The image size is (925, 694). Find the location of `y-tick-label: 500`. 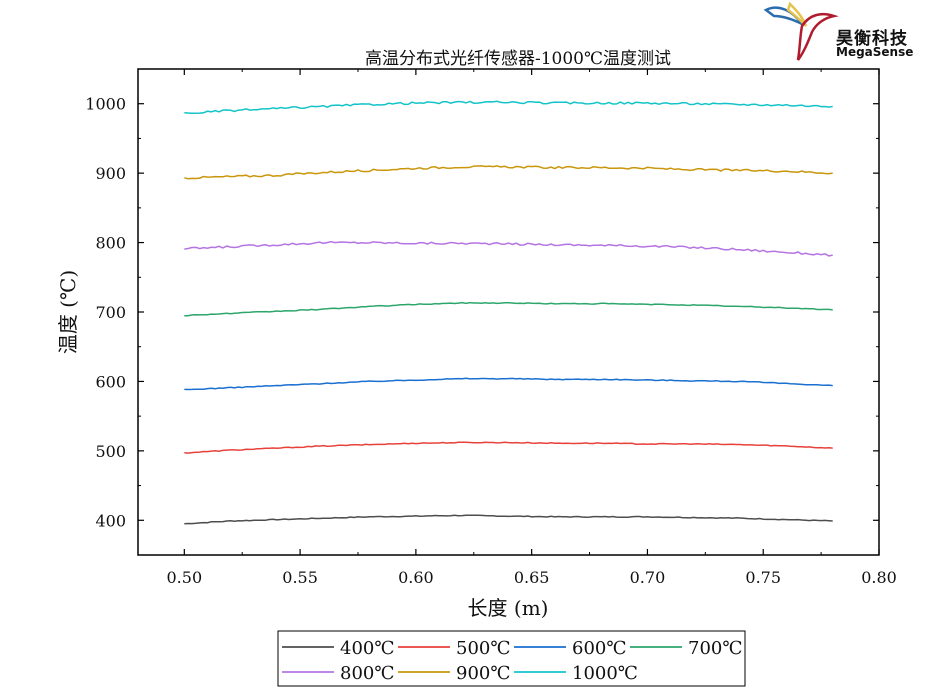

y-tick-label: 500 is located at coordinates (110, 451).